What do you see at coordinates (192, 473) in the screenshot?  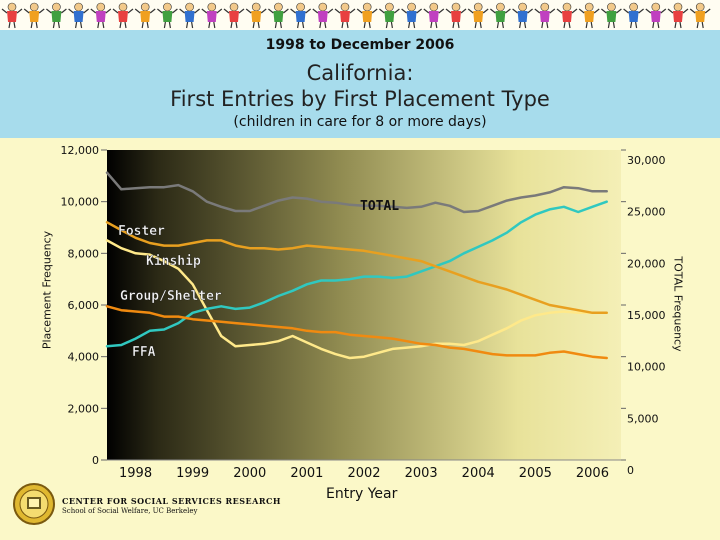 I see `x-tick-label: 1999` at bounding box center [192, 473].